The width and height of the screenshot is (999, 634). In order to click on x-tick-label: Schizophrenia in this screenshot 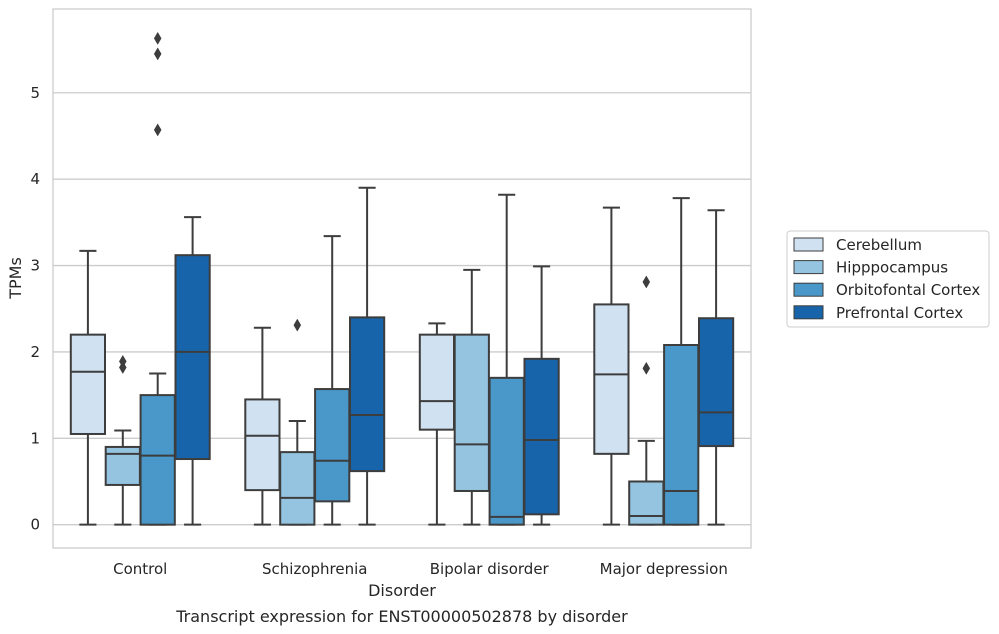, I will do `click(314, 569)`.